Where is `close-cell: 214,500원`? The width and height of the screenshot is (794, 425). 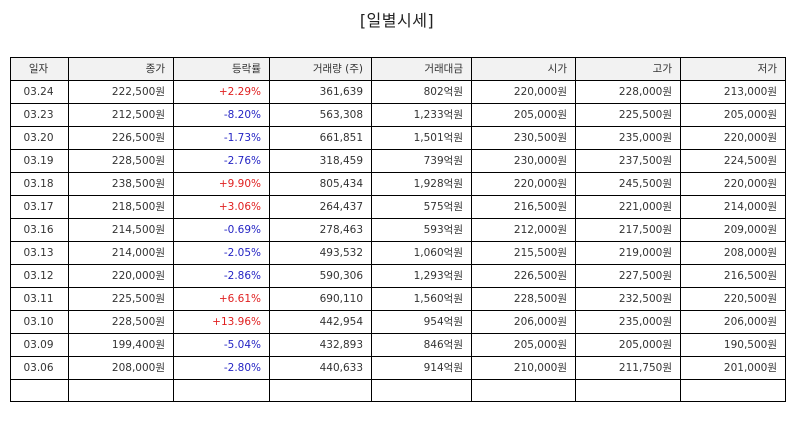 close-cell: 214,500원 is located at coordinates (121, 230).